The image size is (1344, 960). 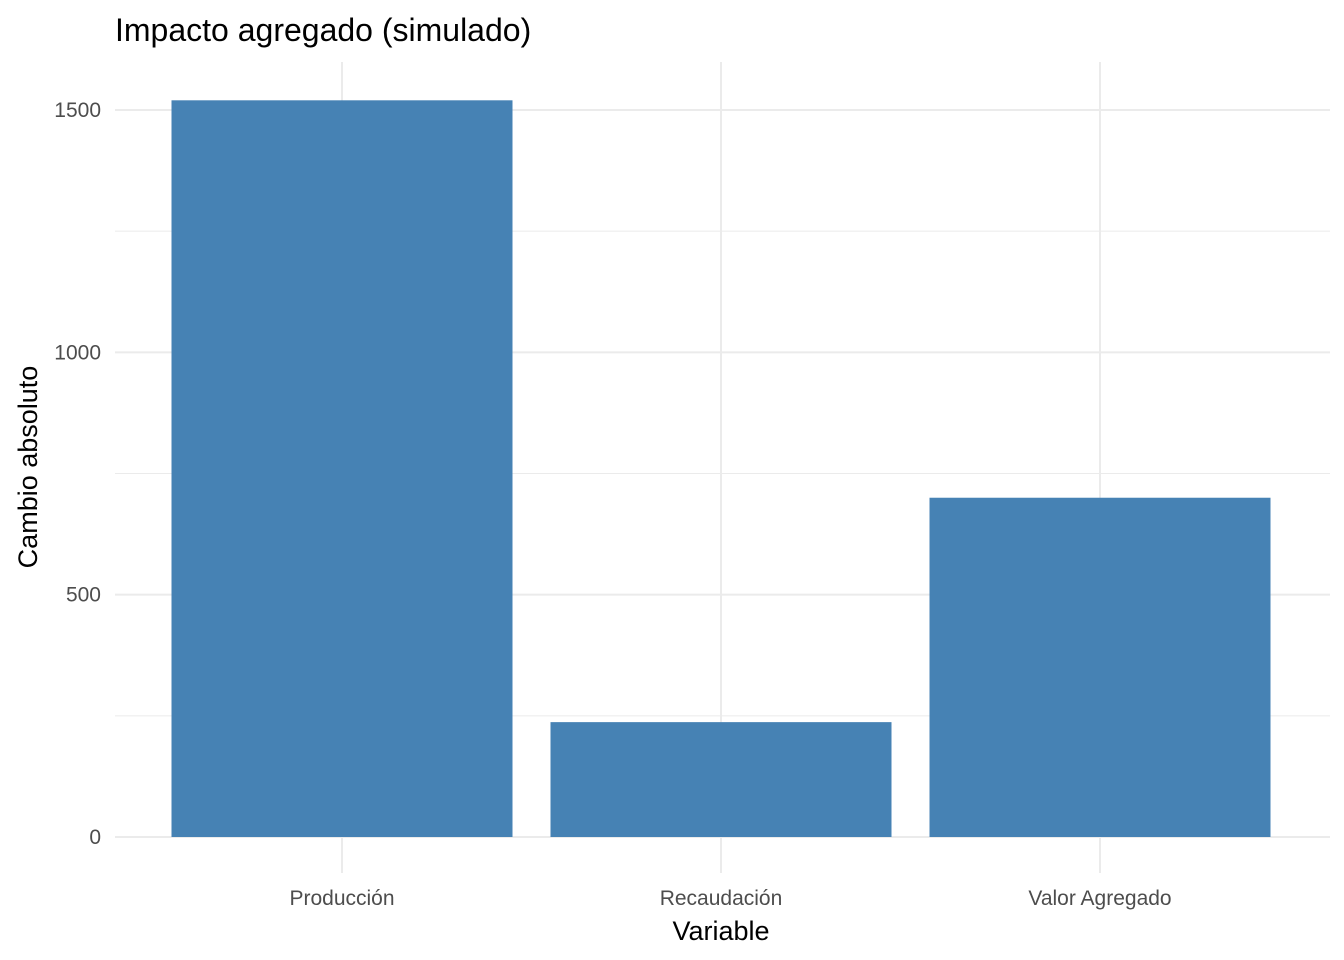 What do you see at coordinates (720, 931) in the screenshot?
I see `x-axis-title: Variable` at bounding box center [720, 931].